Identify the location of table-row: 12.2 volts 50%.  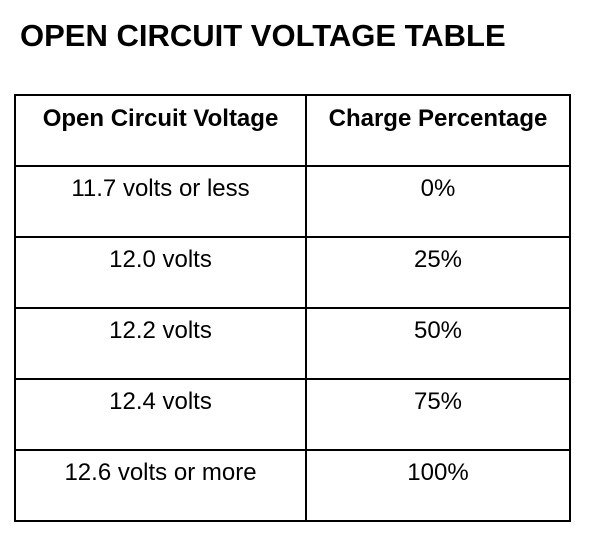
(292, 343).